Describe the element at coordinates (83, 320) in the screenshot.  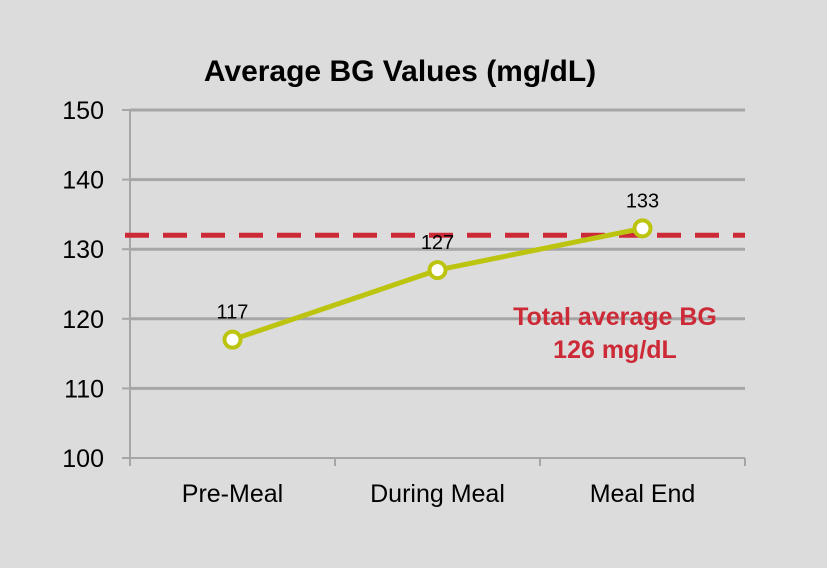
I see `y-tick-label: 120` at that location.